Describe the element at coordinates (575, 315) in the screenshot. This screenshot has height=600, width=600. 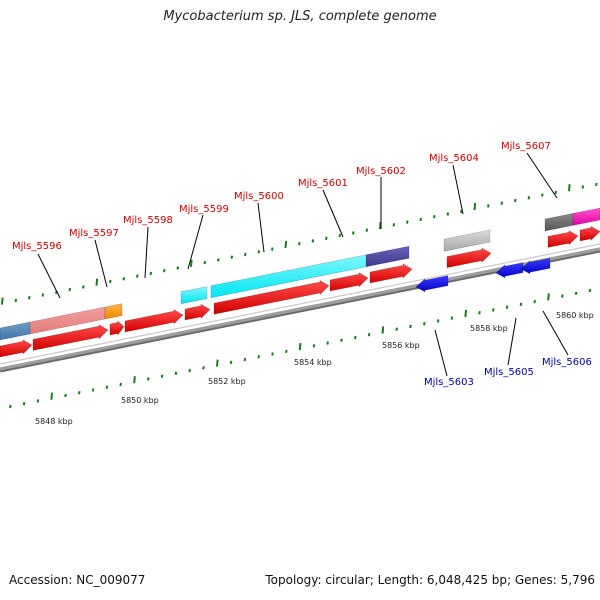
I see `tick-label: 5860 kbp` at that location.